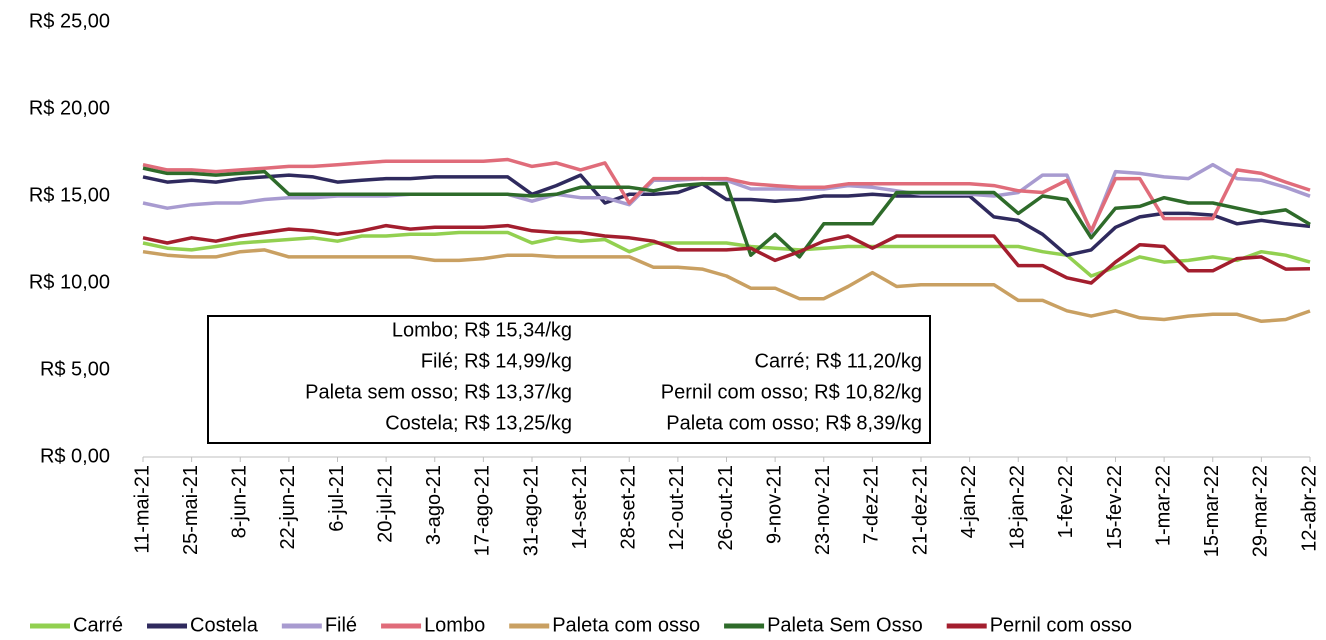 Image resolution: width=1326 pixels, height=640 pixels. Describe the element at coordinates (569, 379) in the screenshot. I see `annotation-box` at that location.